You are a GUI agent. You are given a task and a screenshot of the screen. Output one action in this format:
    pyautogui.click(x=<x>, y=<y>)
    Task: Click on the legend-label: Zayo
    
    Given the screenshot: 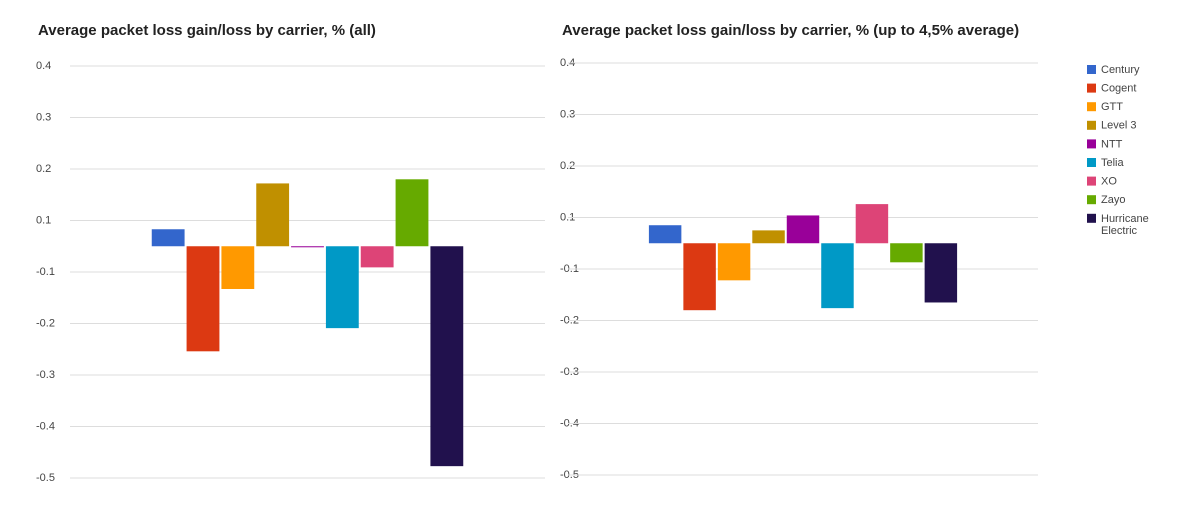 What is the action you would take?
    pyautogui.click(x=1113, y=200)
    